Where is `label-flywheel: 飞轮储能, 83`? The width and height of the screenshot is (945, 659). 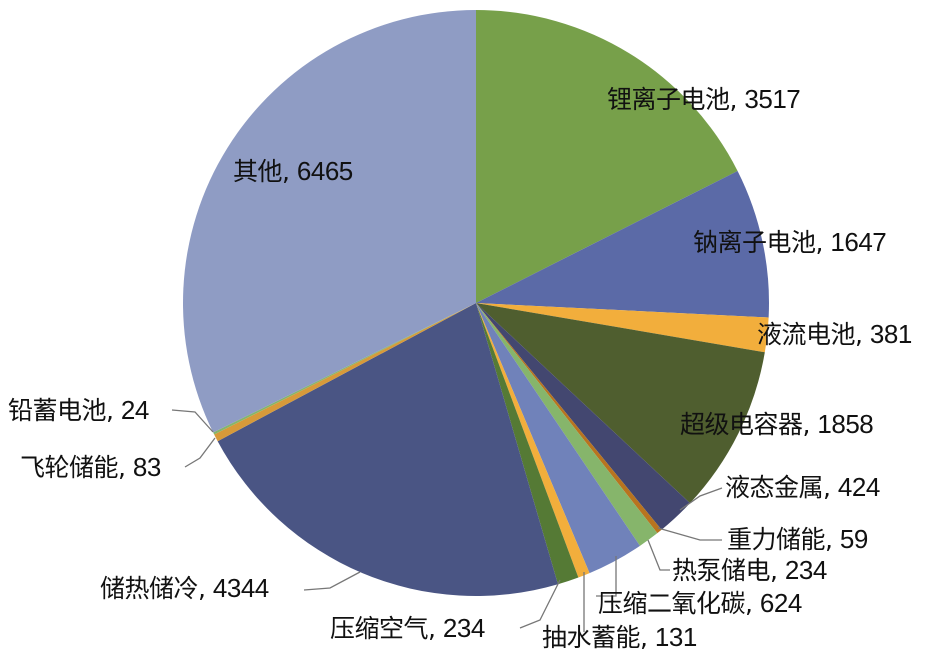
label-flywheel: 飞轮储能, 83 is located at coordinates (90, 467).